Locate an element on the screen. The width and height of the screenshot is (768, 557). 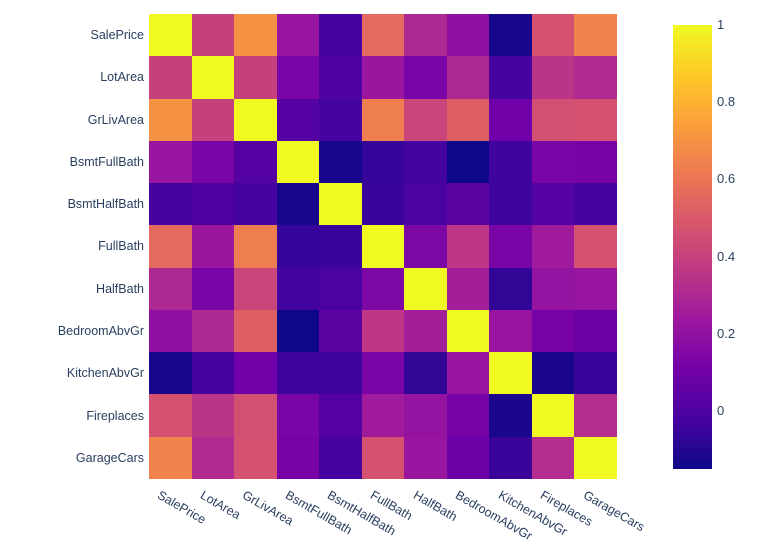
heatmap-cell-HalfBath-GarageCars is located at coordinates (595, 288).